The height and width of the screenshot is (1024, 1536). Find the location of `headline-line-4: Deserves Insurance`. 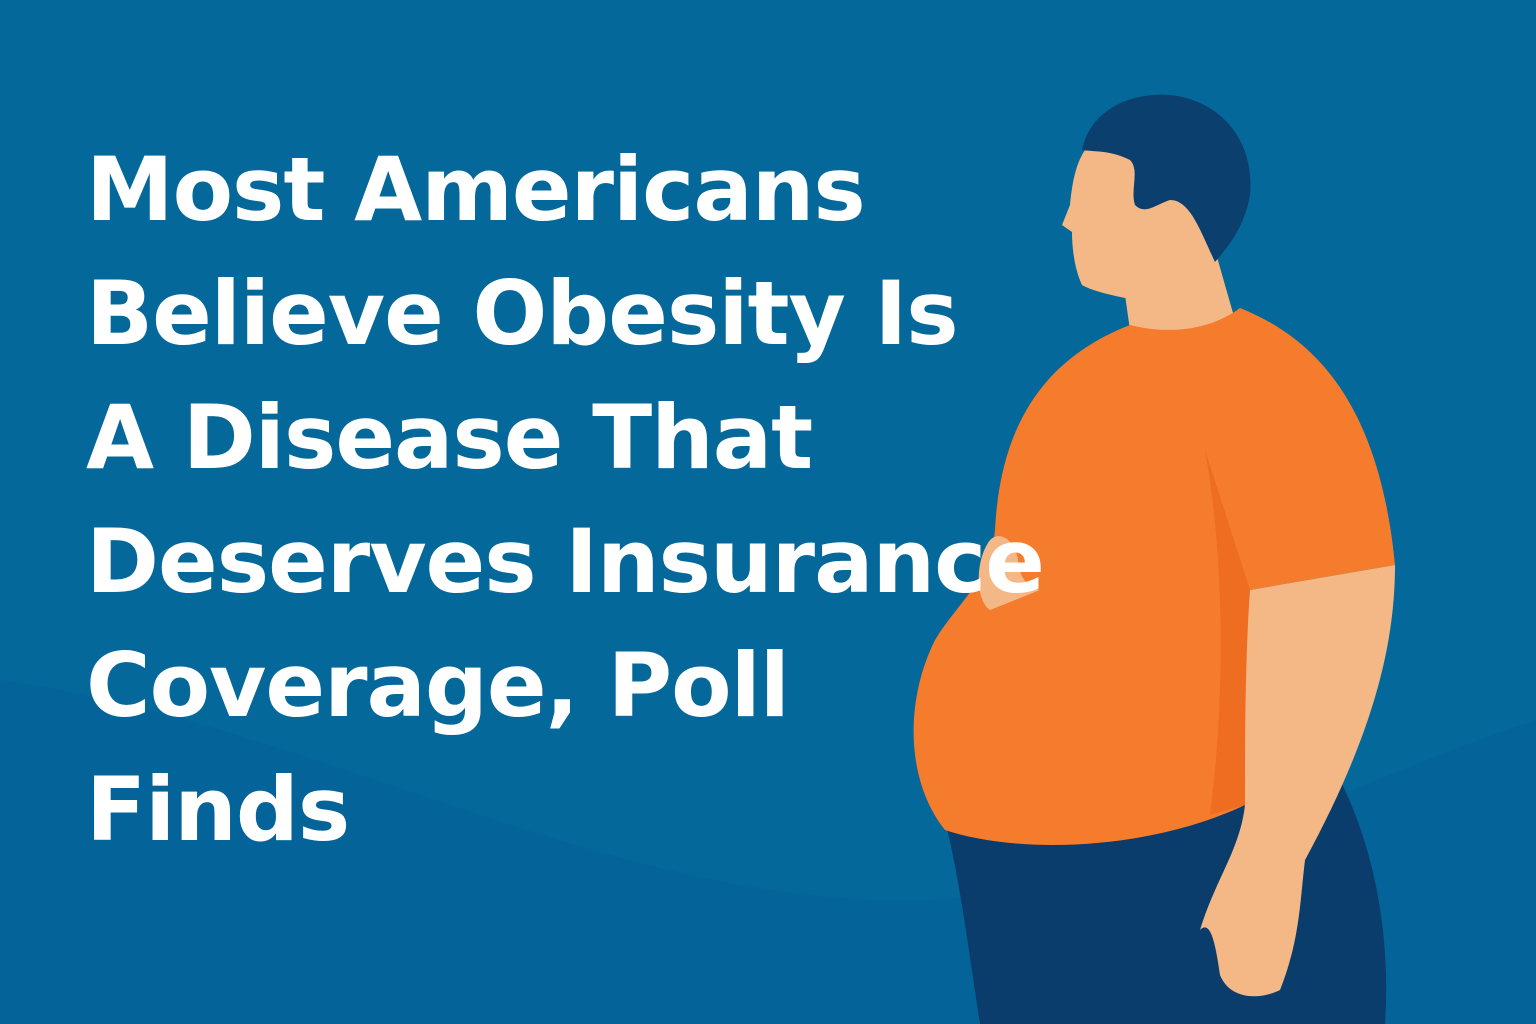

headline-line-4: Deserves Insurance is located at coordinates (565, 561).